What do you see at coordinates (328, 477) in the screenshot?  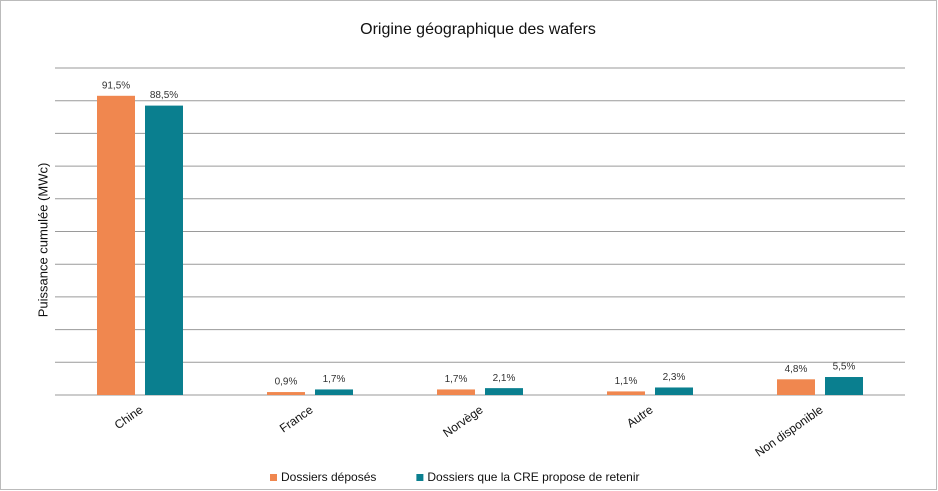 I see `legend-label: Dossiers déposés` at bounding box center [328, 477].